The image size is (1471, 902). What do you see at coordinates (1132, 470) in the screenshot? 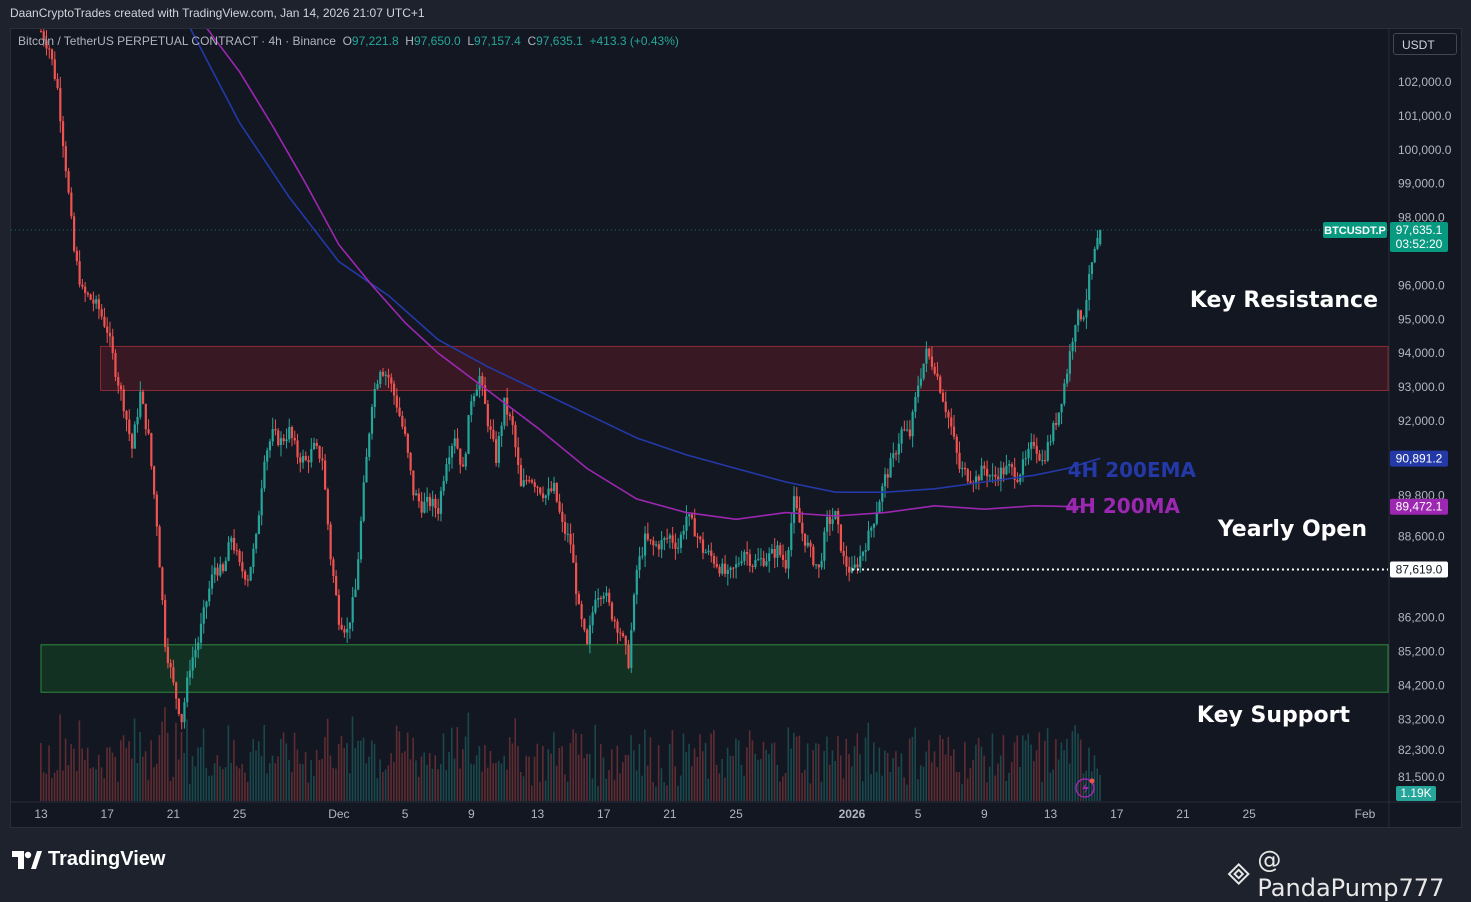
I see `ema-200-label: 4H 200EMA` at bounding box center [1132, 470].